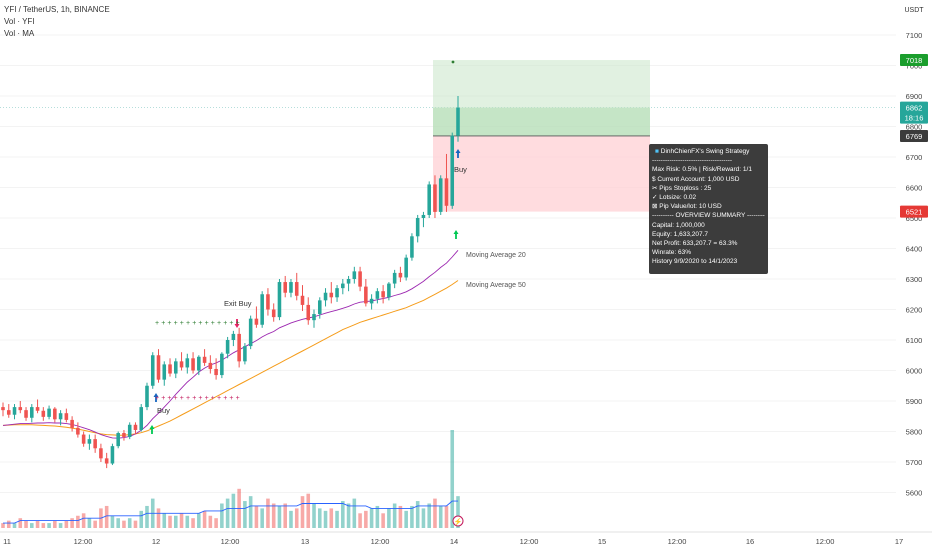 This screenshot has width=932, height=550. What do you see at coordinates (914, 432) in the screenshot?
I see `price-tick-label: 5800` at bounding box center [914, 432].